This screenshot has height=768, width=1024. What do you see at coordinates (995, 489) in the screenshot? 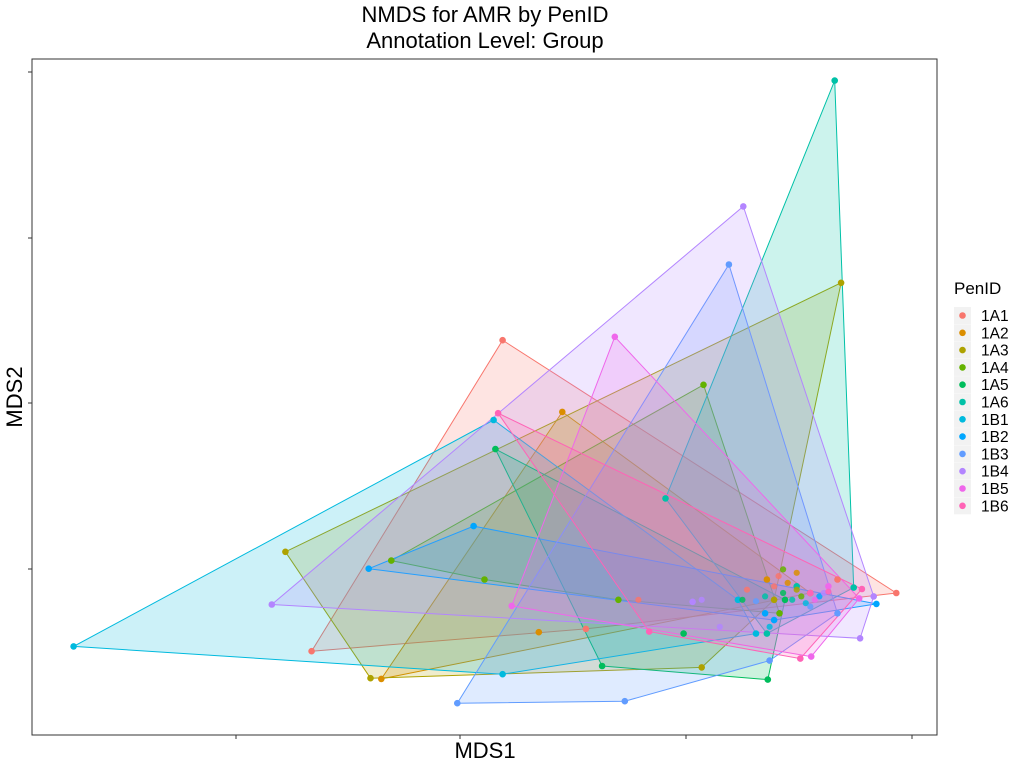
I see `legend-label-1B5: 1B5` at bounding box center [995, 489].